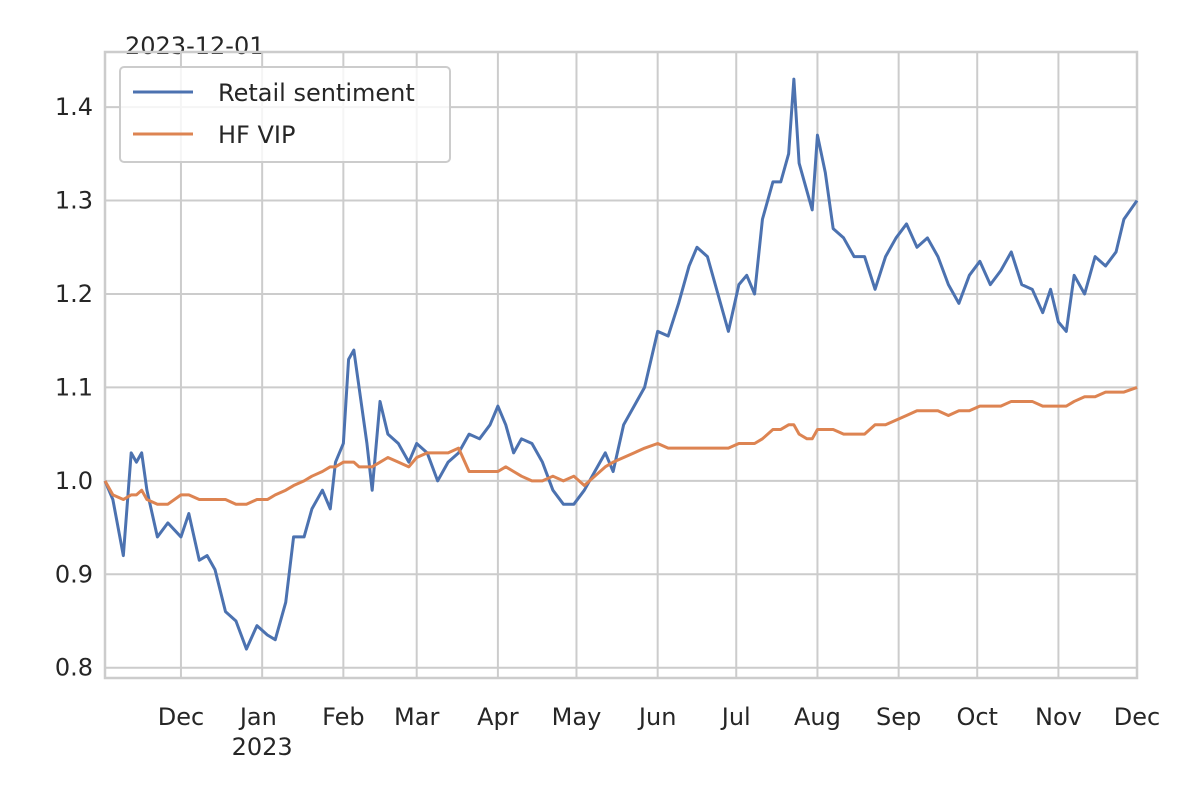 Image resolution: width=1200 pixels, height=800 pixels. I want to click on y-tick-label: 1.2, so click(74, 294).